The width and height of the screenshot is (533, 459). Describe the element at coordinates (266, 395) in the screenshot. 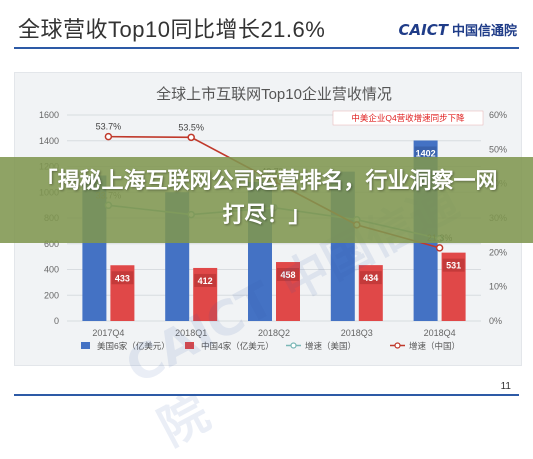

I see `footer-divider` at that location.